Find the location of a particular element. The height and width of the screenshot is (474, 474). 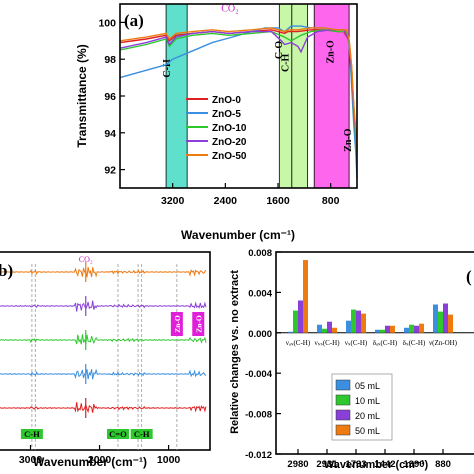

panel-c-x-tick-label: 2980 is located at coordinates (297, 464).